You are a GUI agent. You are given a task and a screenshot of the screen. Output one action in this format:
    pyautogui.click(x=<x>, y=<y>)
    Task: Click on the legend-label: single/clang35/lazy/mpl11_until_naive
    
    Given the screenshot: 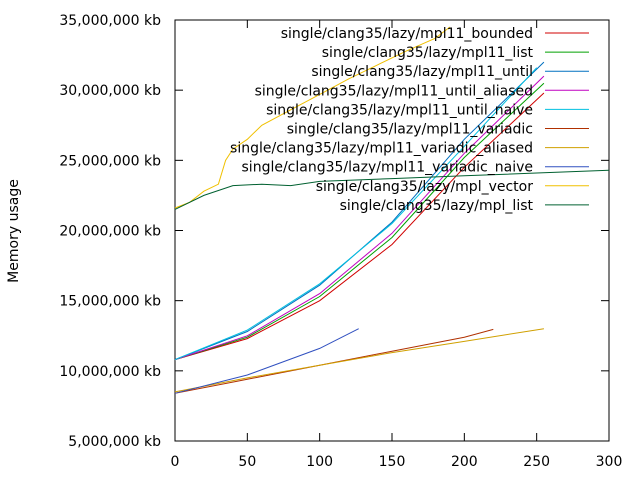 What is the action you would take?
    pyautogui.click(x=399, y=110)
    